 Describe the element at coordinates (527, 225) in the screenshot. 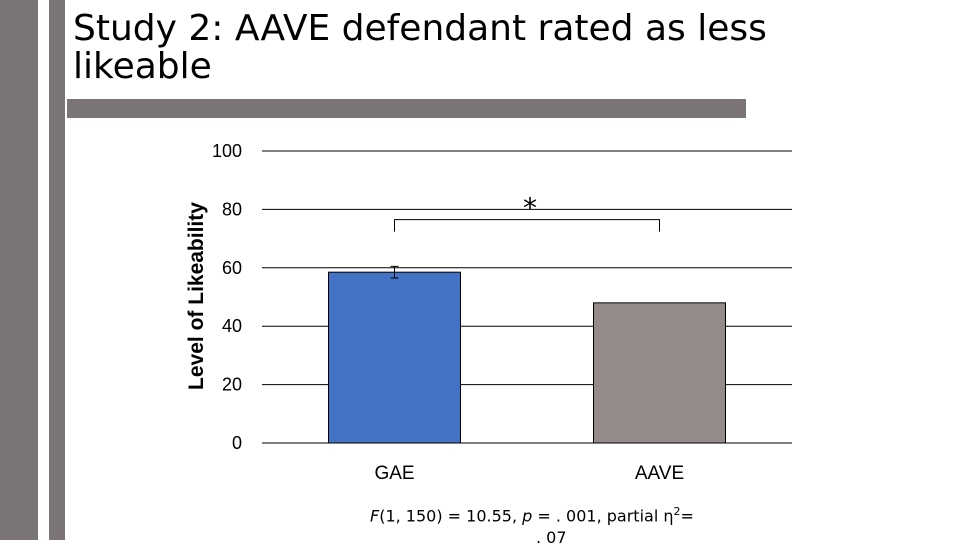

I see `significance-line` at that location.